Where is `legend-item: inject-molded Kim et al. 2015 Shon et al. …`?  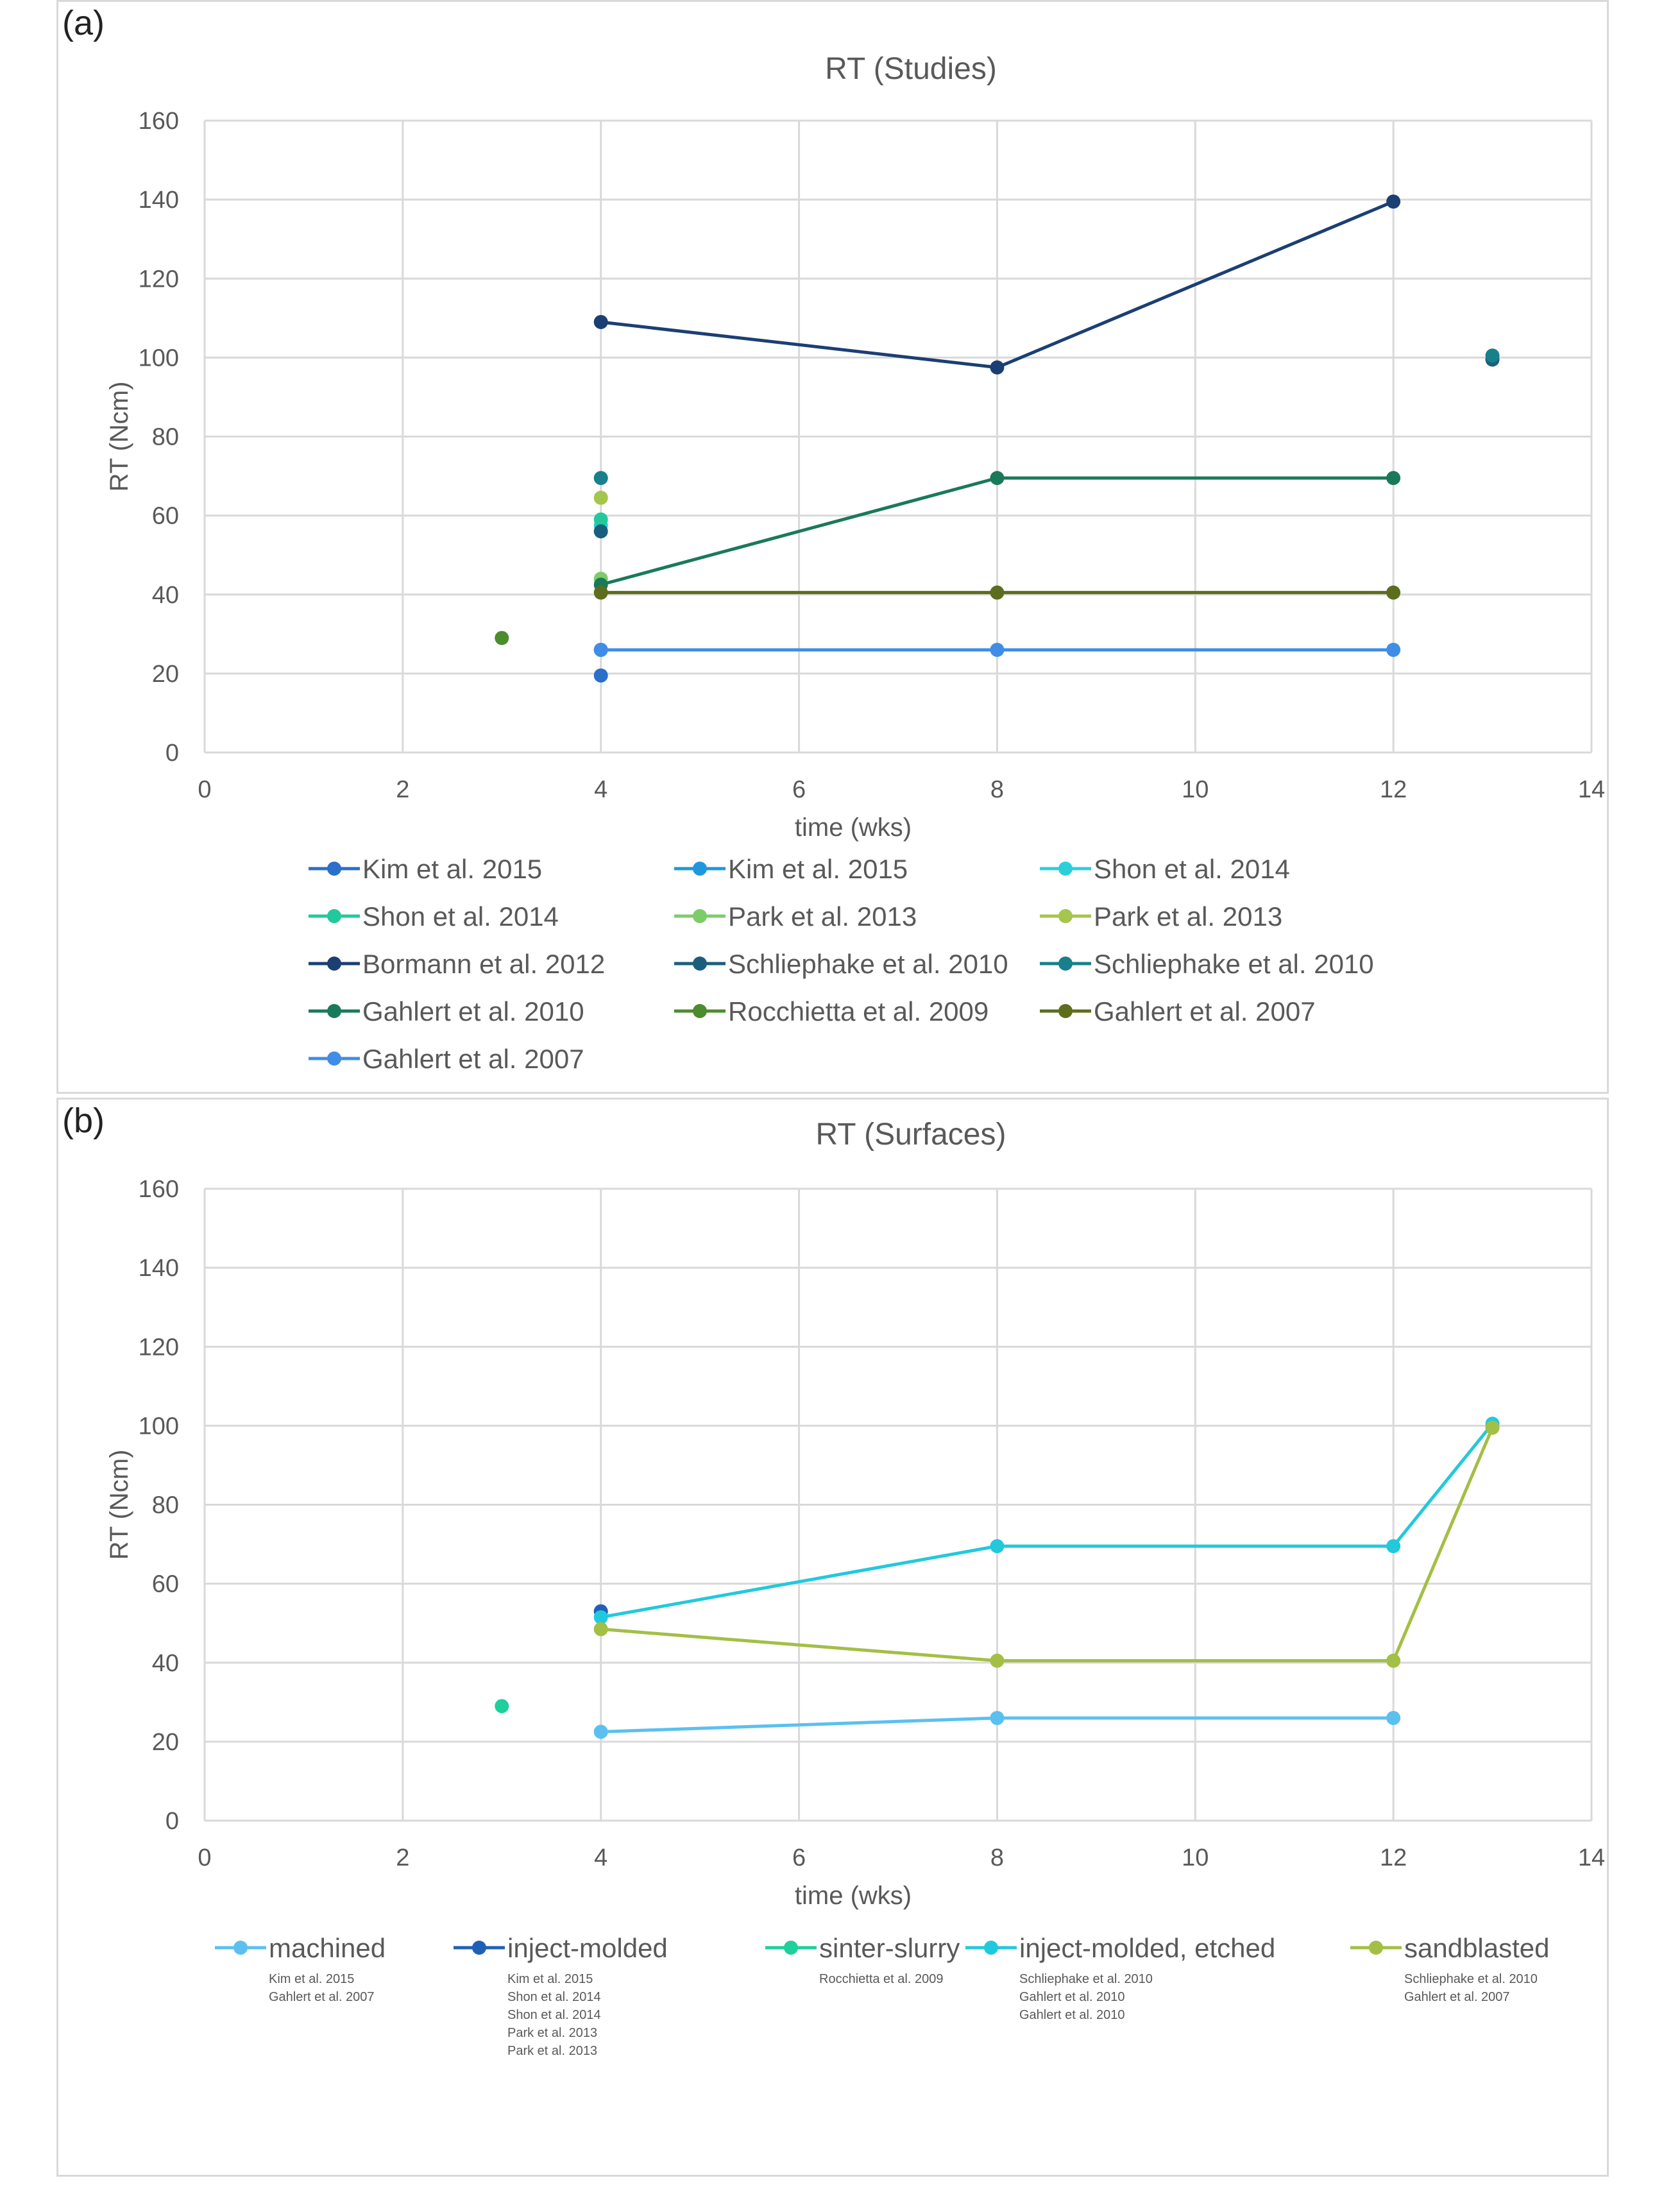
legend-item: inject-molded Kim et al. 2015 Shon et al. … is located at coordinates (561, 1995).